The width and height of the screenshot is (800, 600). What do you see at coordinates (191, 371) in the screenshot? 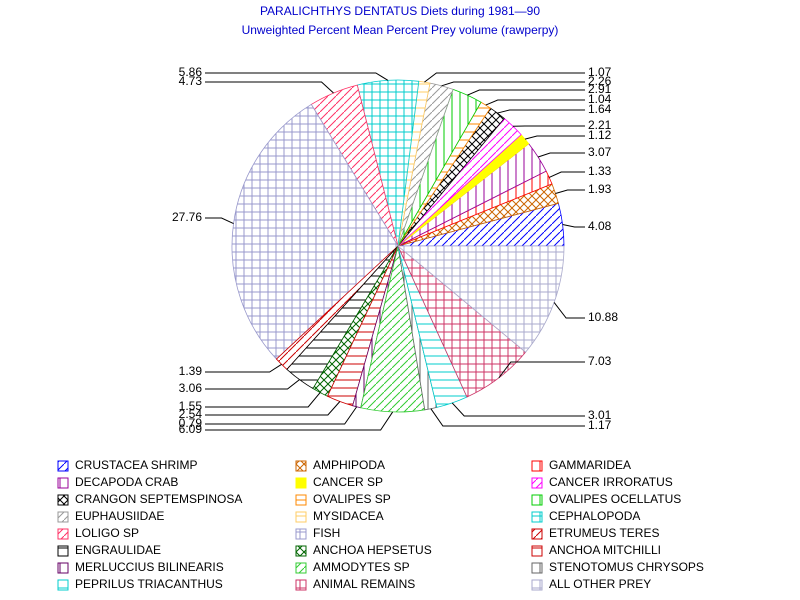
I see `value-label: 1.39` at bounding box center [191, 371].